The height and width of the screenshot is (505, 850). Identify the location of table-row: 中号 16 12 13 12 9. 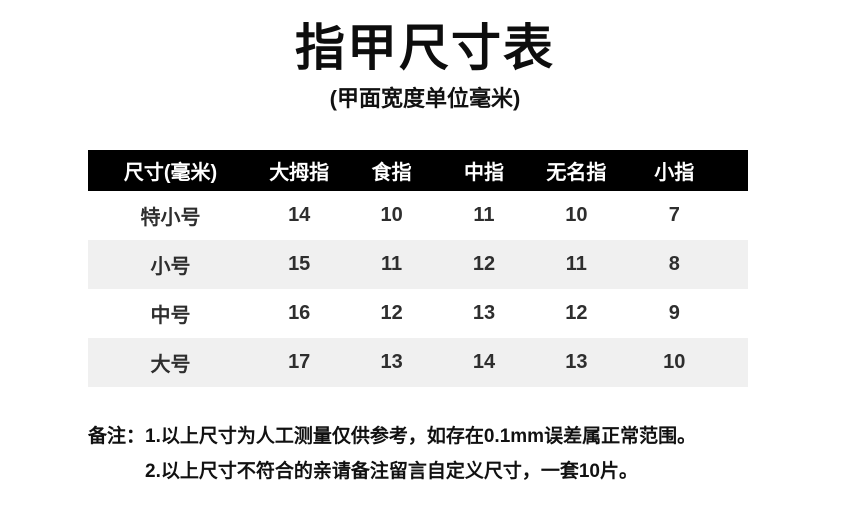
(418, 313).